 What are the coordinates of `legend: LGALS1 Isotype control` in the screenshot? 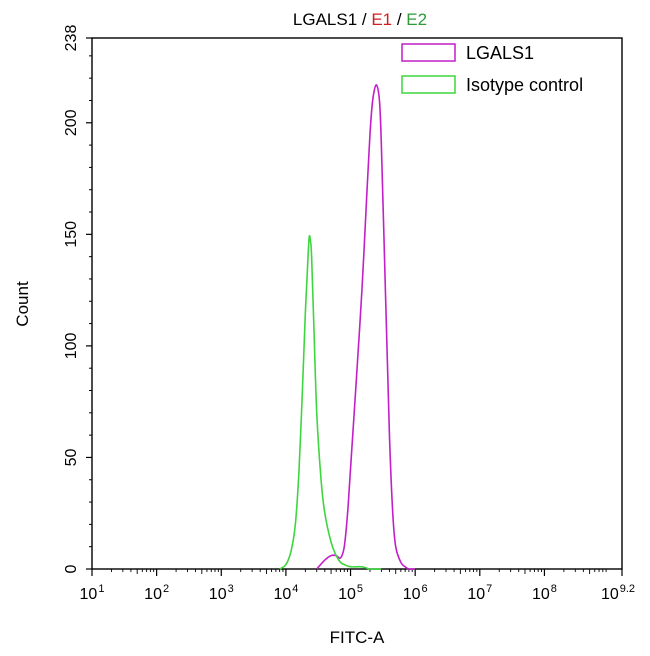 It's located at (492, 69).